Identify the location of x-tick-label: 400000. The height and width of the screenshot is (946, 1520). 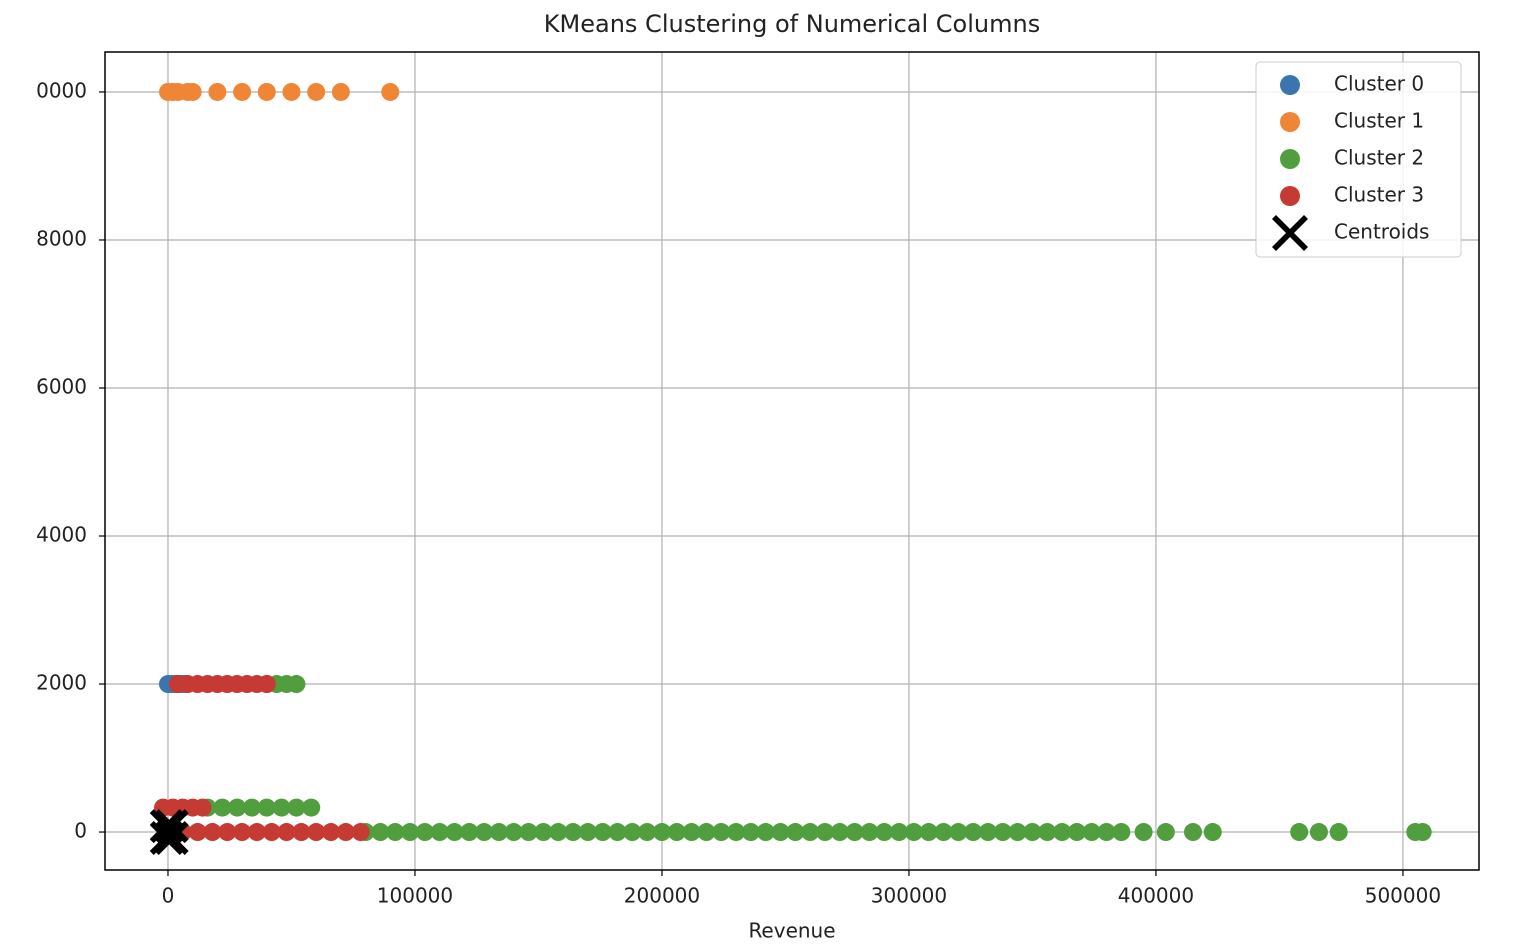
(1156, 896).